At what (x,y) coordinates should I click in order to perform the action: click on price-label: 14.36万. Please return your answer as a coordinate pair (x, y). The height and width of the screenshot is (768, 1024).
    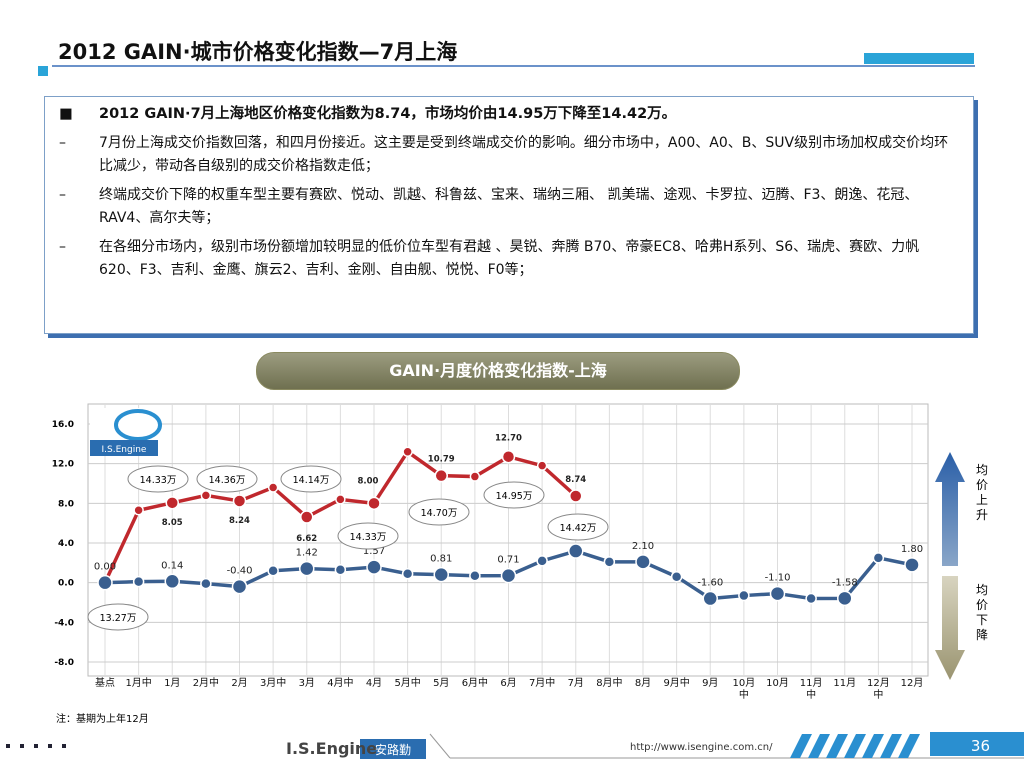
    Looking at the image, I should click on (227, 480).